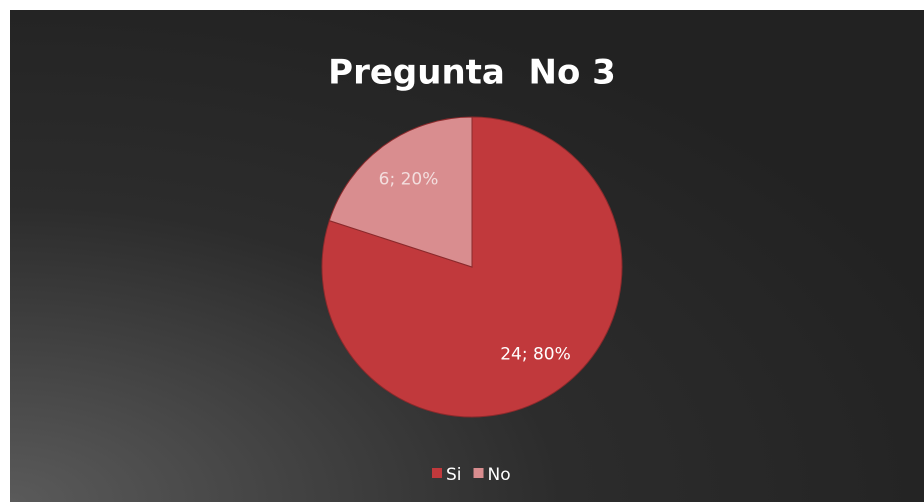 The image size is (924, 502). What do you see at coordinates (535, 354) in the screenshot?
I see `data-label: 24; 80%` at bounding box center [535, 354].